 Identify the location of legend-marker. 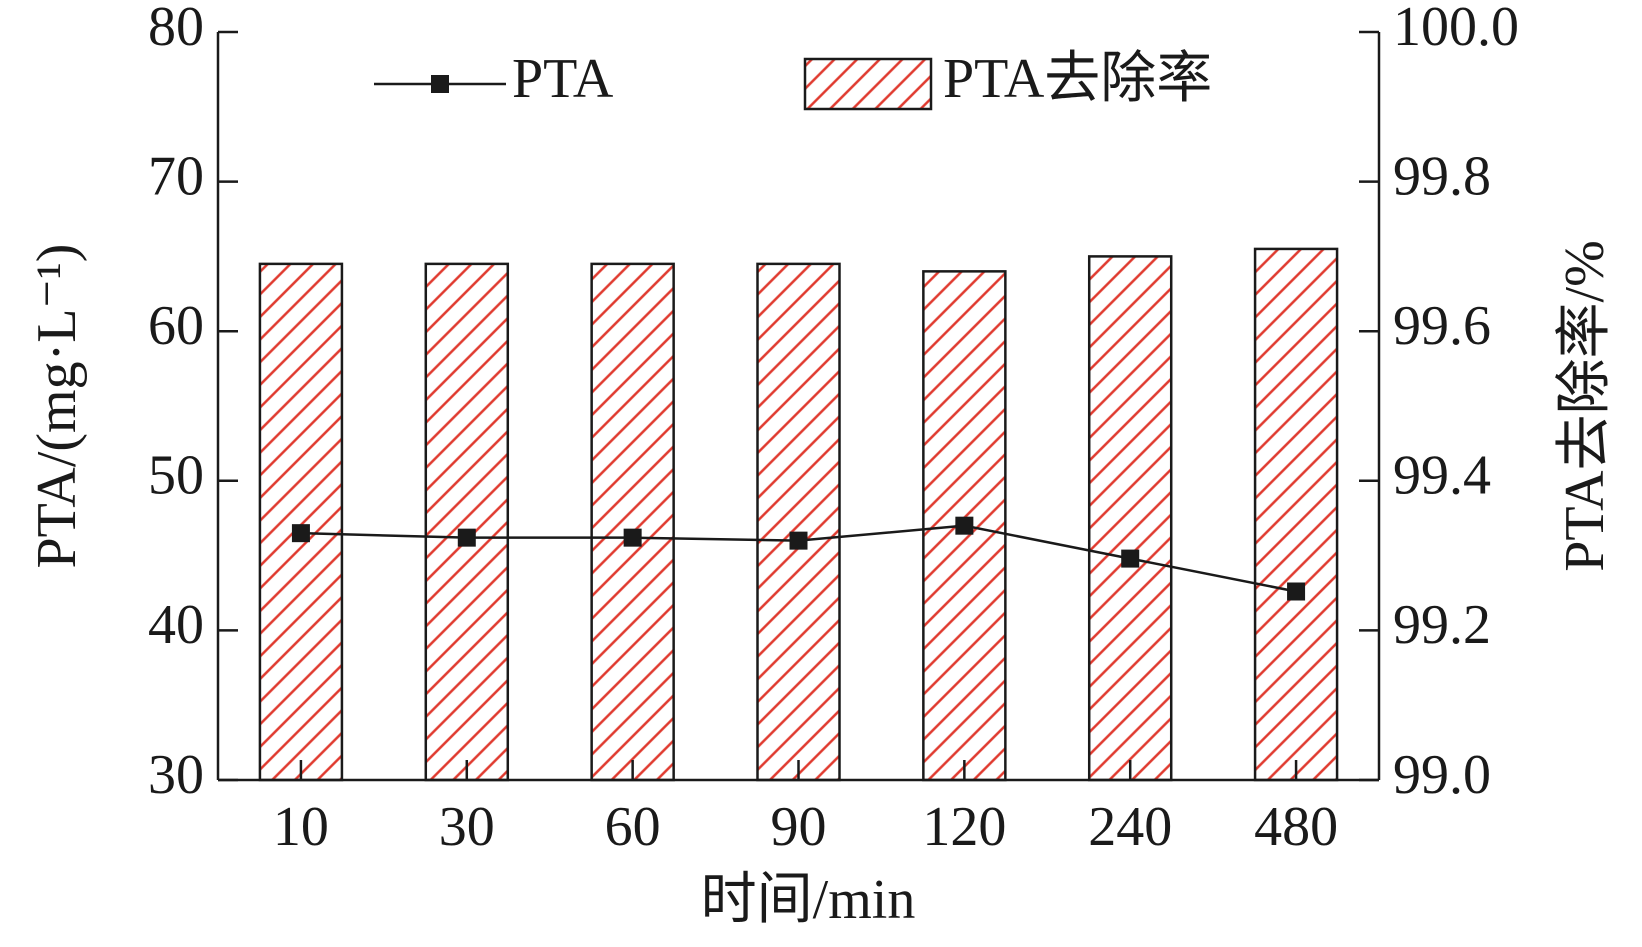
(440, 84).